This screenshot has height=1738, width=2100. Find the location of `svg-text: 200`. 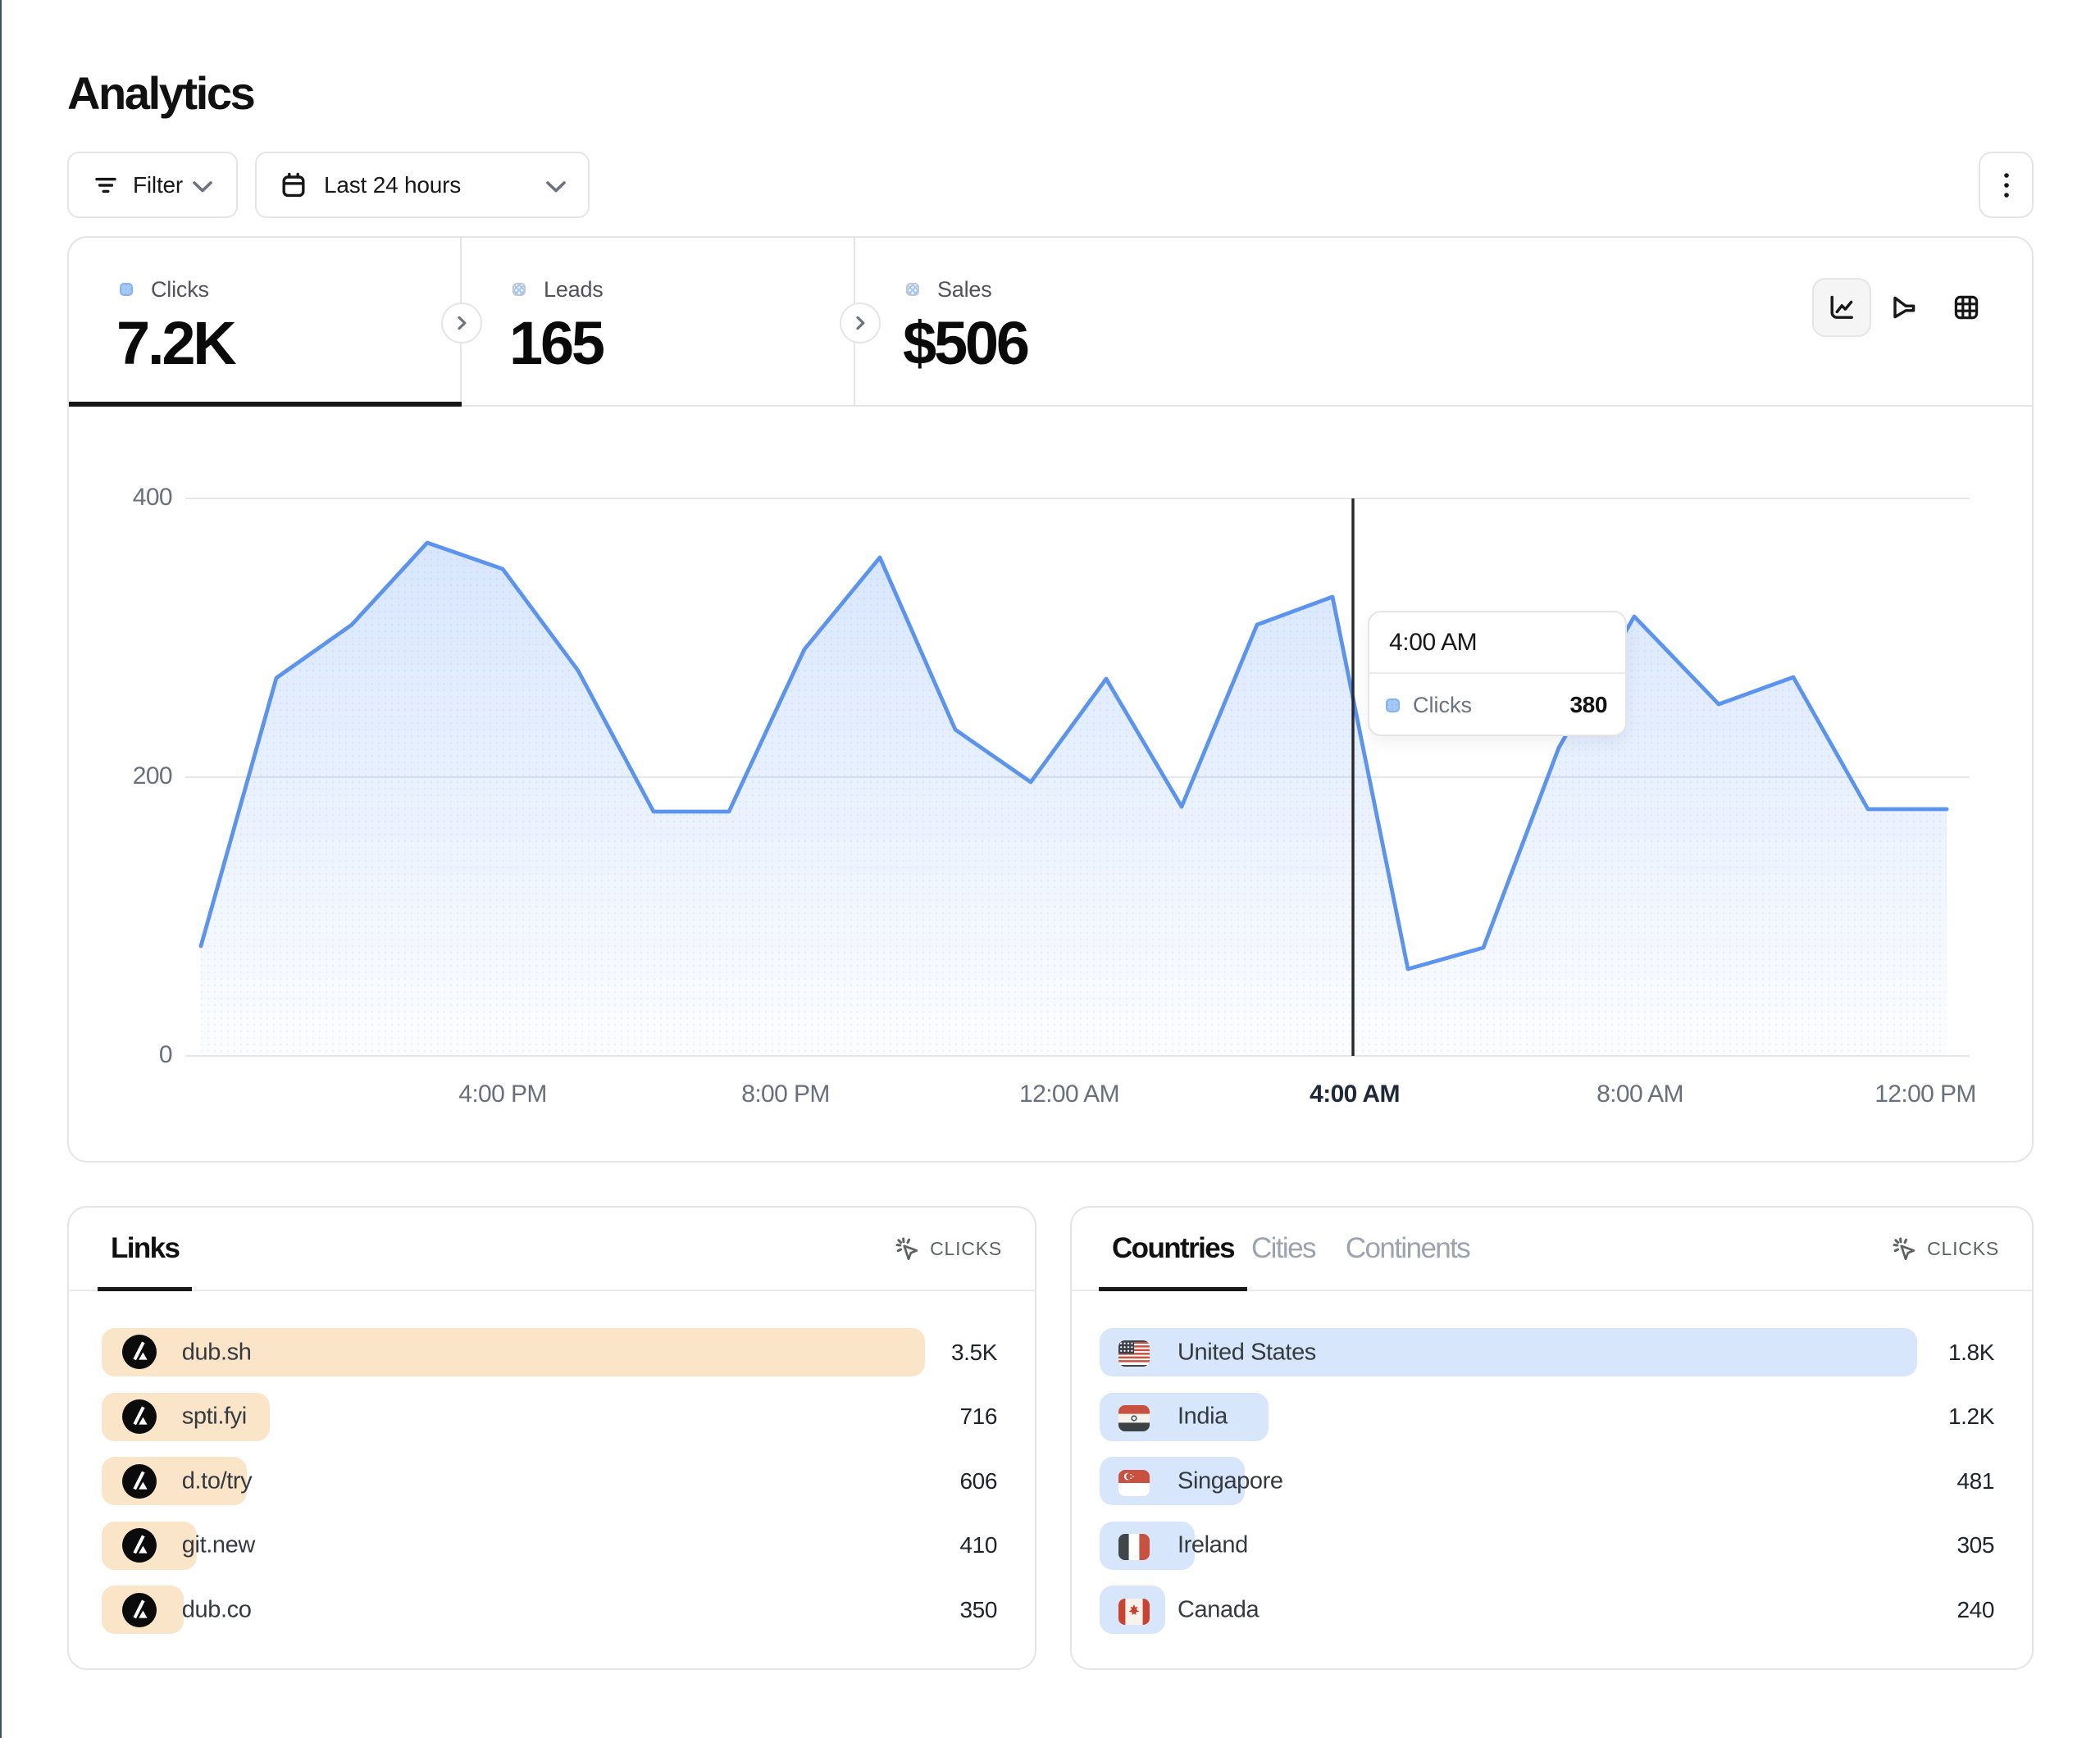

svg-text: 200 is located at coordinates (152, 775).